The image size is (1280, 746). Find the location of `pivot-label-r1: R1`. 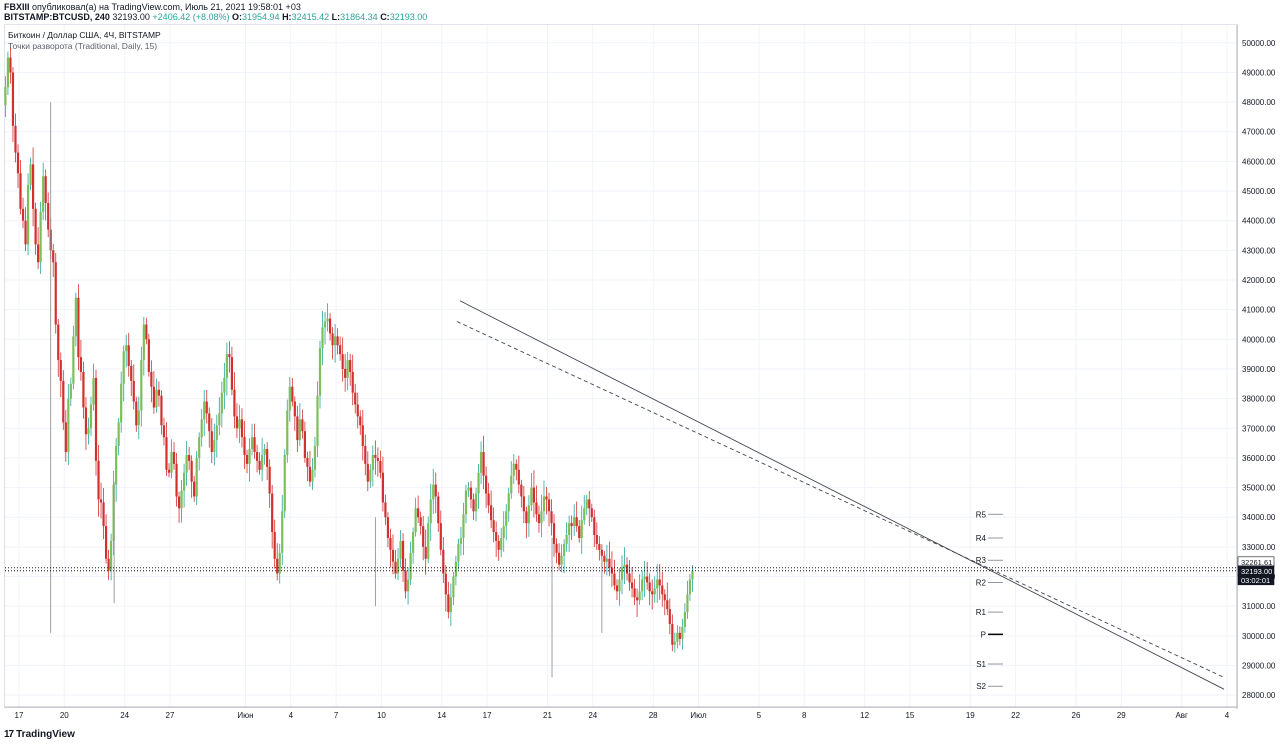

pivot-label-r1: R1 is located at coordinates (981, 612).